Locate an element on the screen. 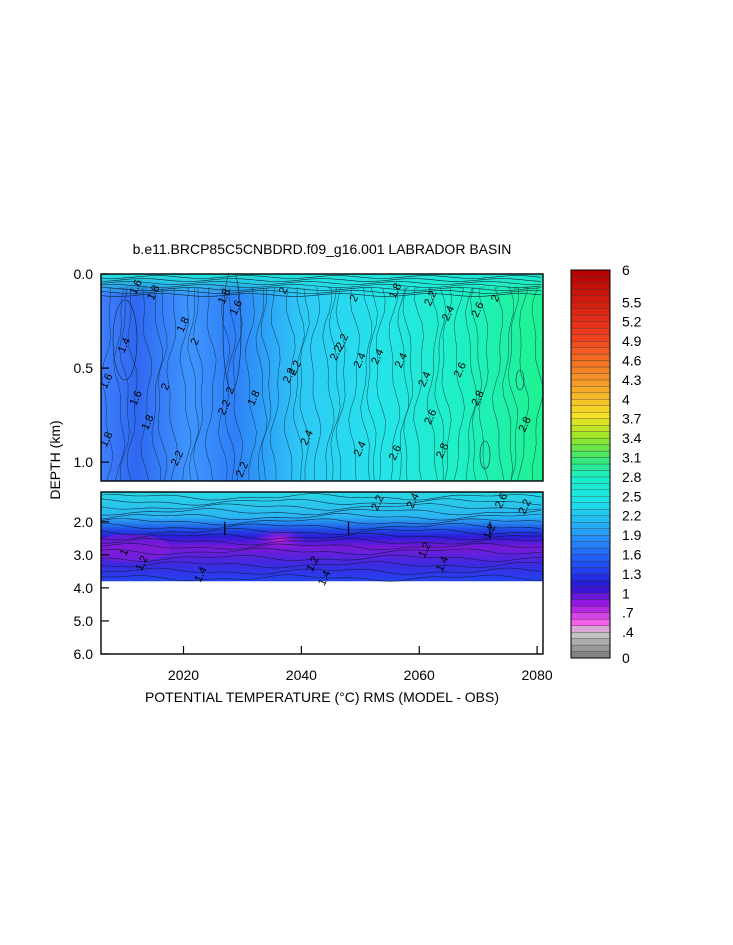  y-tick-label: 5.0 is located at coordinates (84, 621).